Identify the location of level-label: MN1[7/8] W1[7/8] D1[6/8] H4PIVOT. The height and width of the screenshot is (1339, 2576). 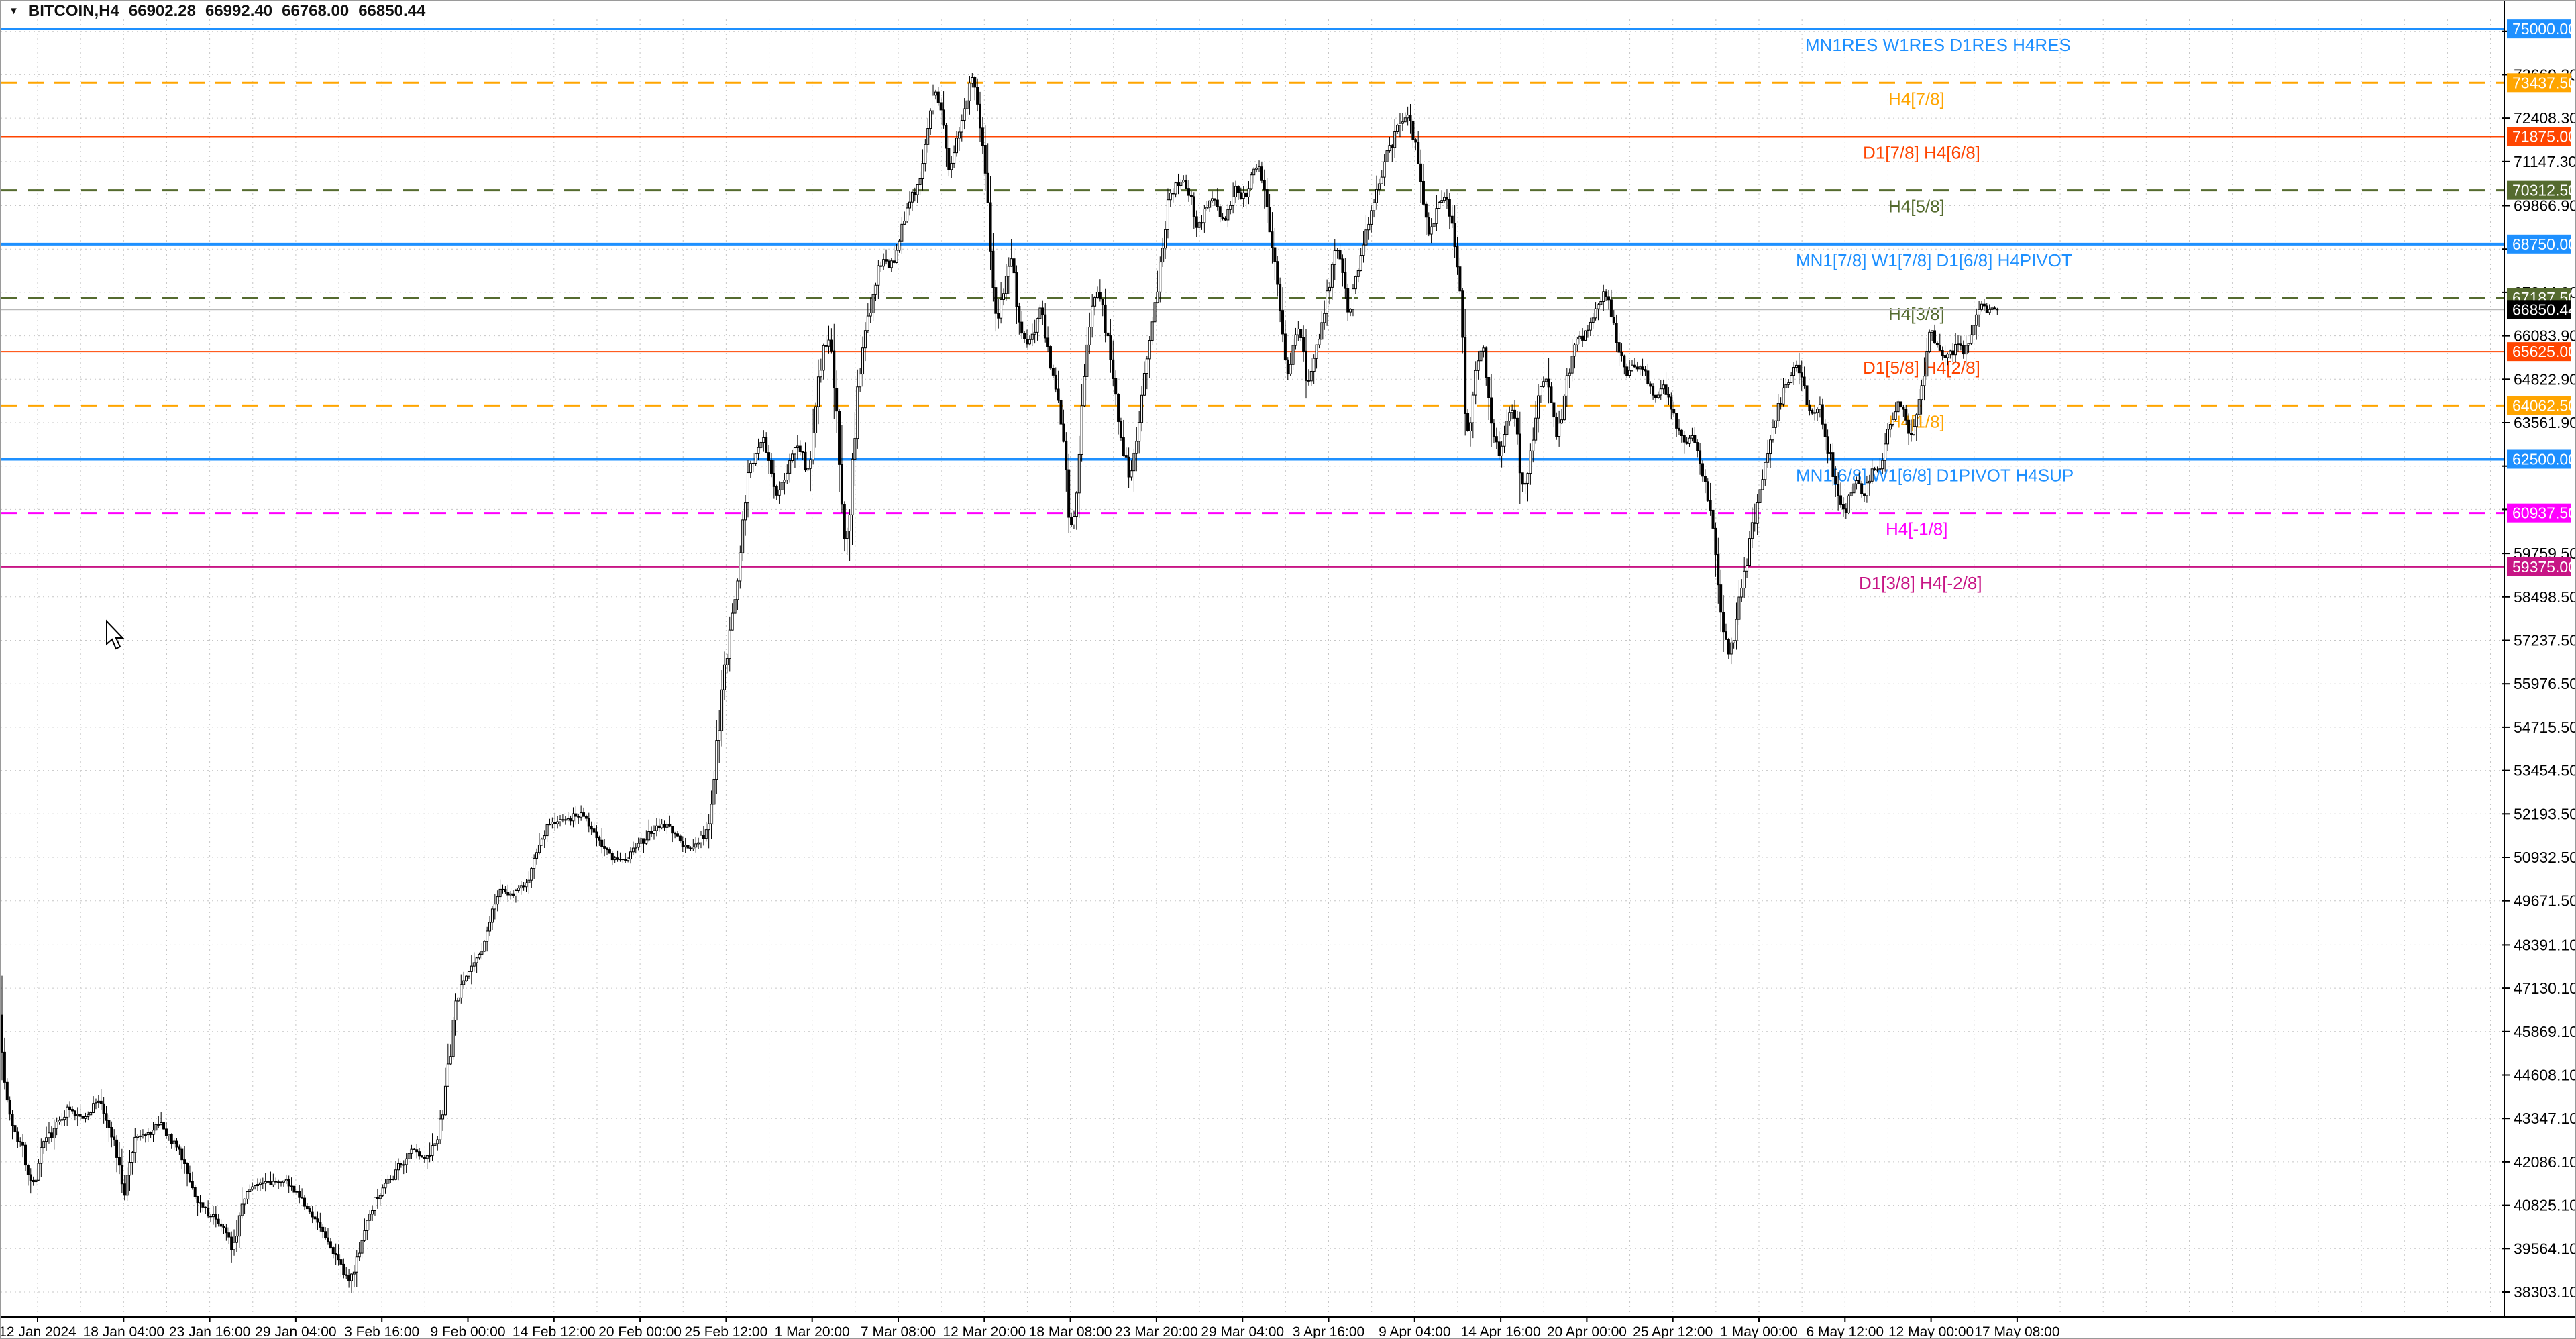
(1934, 260).